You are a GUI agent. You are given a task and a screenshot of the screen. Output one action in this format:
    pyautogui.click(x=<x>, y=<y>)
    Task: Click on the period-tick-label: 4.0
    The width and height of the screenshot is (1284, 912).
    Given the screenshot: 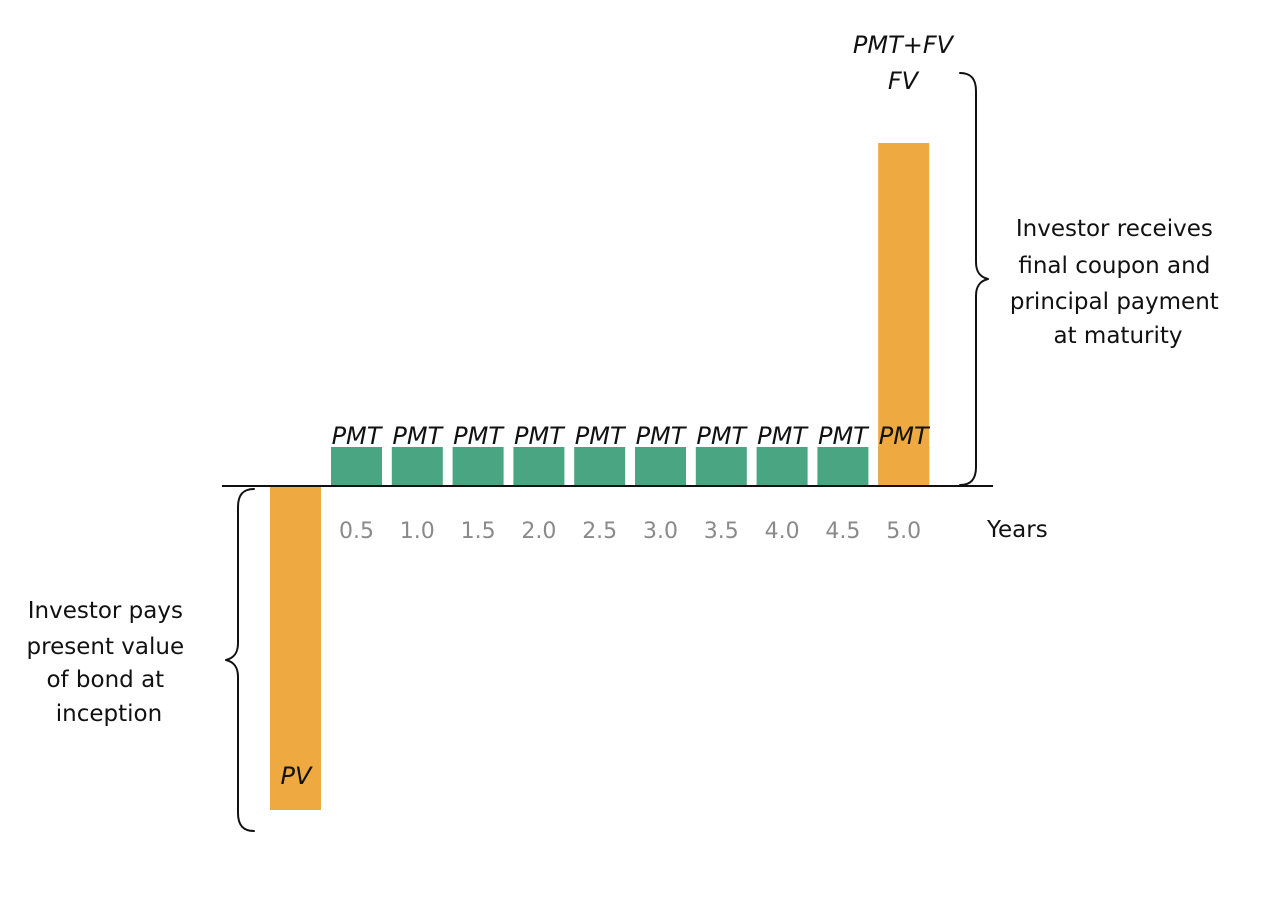 What is the action you would take?
    pyautogui.click(x=782, y=531)
    